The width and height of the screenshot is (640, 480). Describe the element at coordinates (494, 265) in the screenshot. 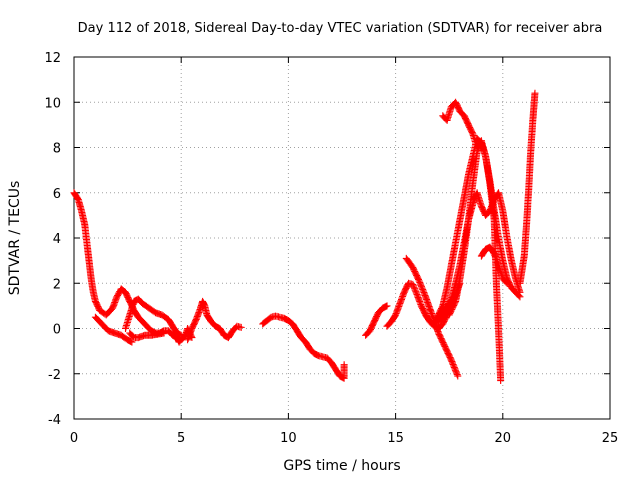

I see `series-seg14` at that location.